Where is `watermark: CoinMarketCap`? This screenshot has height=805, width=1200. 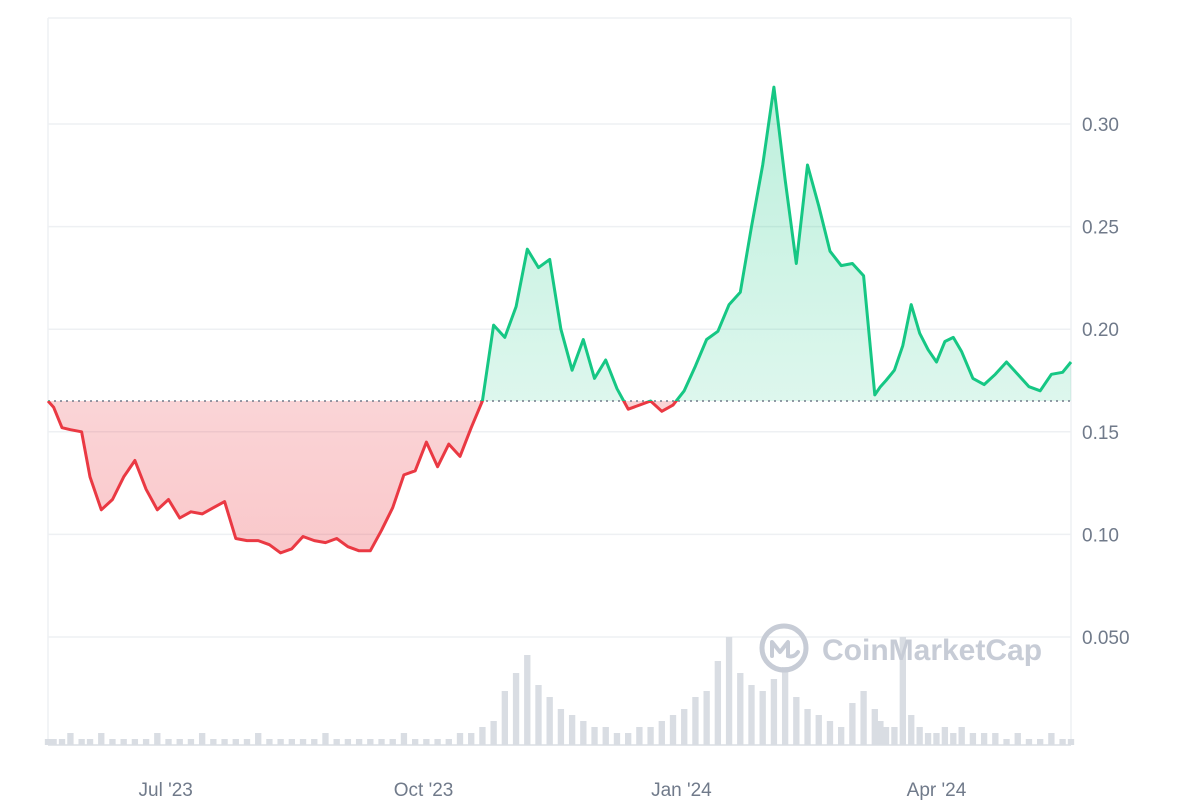 watermark: CoinMarketCap is located at coordinates (900, 648).